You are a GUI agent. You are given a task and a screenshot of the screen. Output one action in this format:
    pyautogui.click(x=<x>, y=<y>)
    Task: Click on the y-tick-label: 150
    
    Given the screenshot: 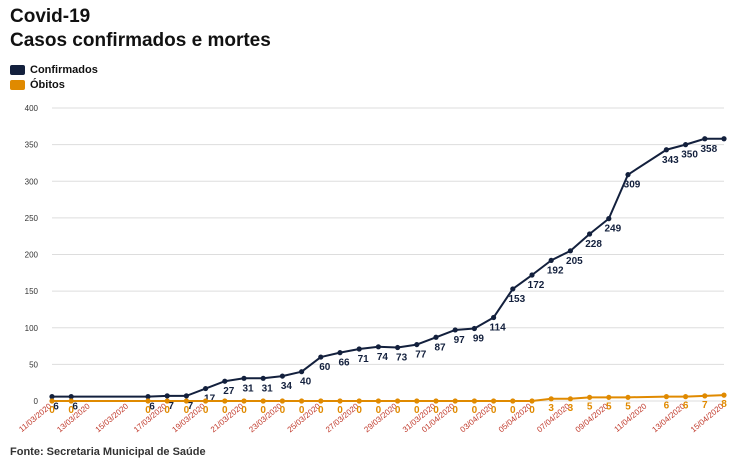 What is the action you would take?
    pyautogui.click(x=32, y=291)
    